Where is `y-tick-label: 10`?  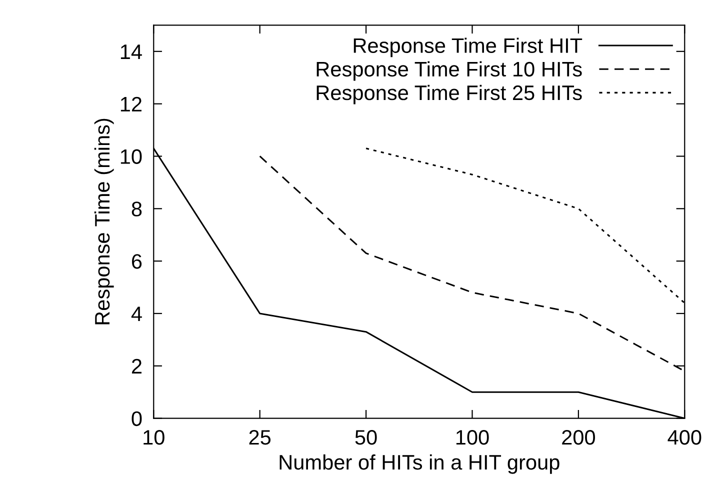 y-tick-label: 10 is located at coordinates (131, 156).